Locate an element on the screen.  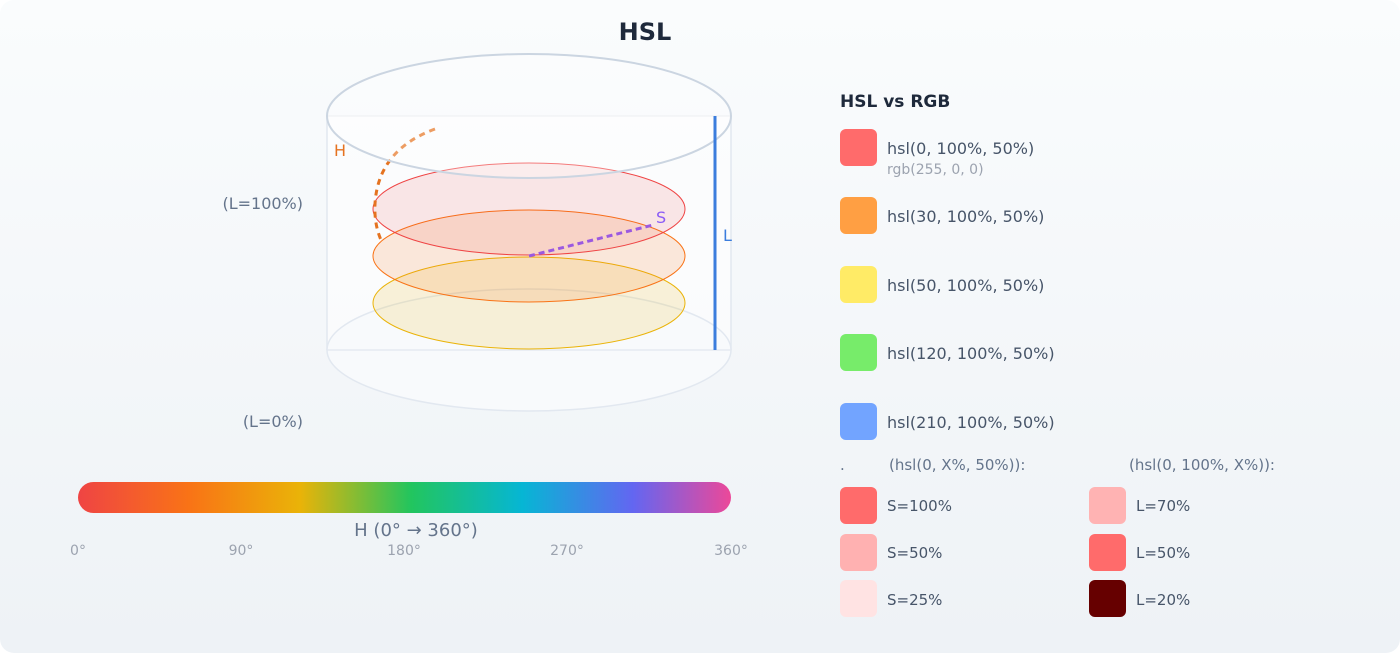
hue-gradient-bar is located at coordinates (404, 497).